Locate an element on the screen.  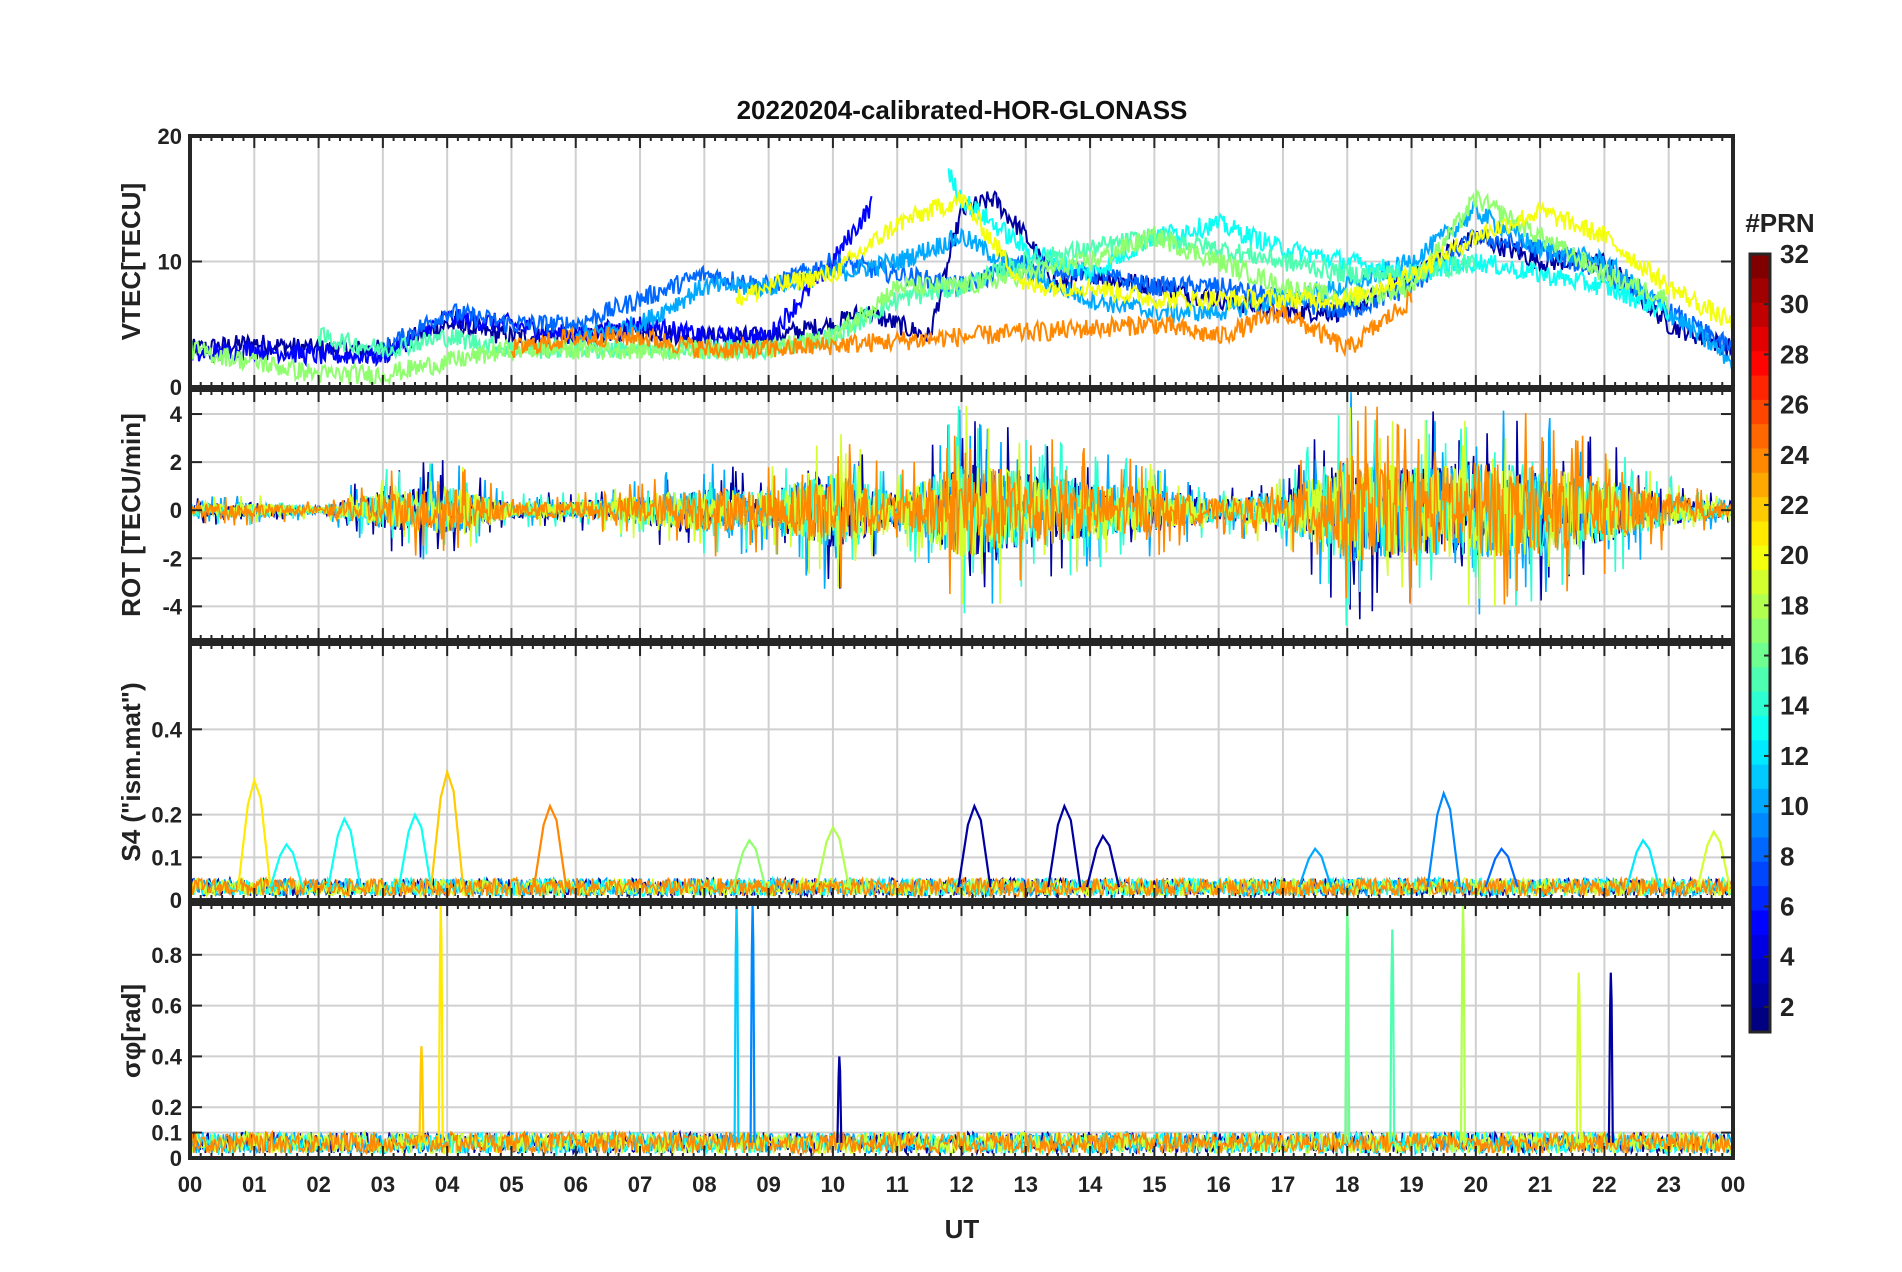
s4-ytick-label: 0.1 is located at coordinates (166, 857).